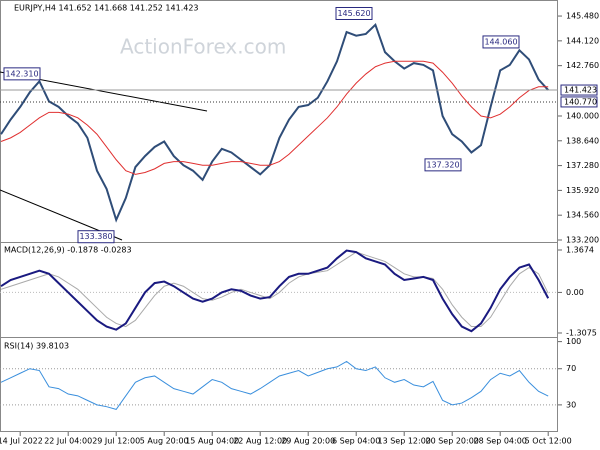 This screenshot has width=600, height=450. What do you see at coordinates (164, 441) in the screenshot?
I see `x-tick-label: 5 Aug 20:00` at bounding box center [164, 441].